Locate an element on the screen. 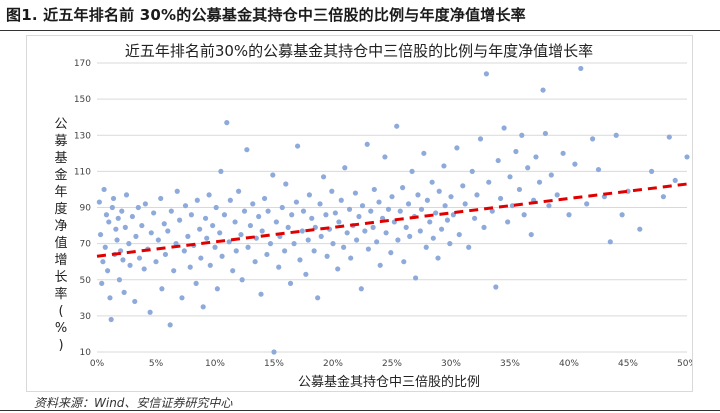 Image resolution: width=720 pixels, height=413 pixels. y-tick-label-3: 70 is located at coordinates (86, 245).